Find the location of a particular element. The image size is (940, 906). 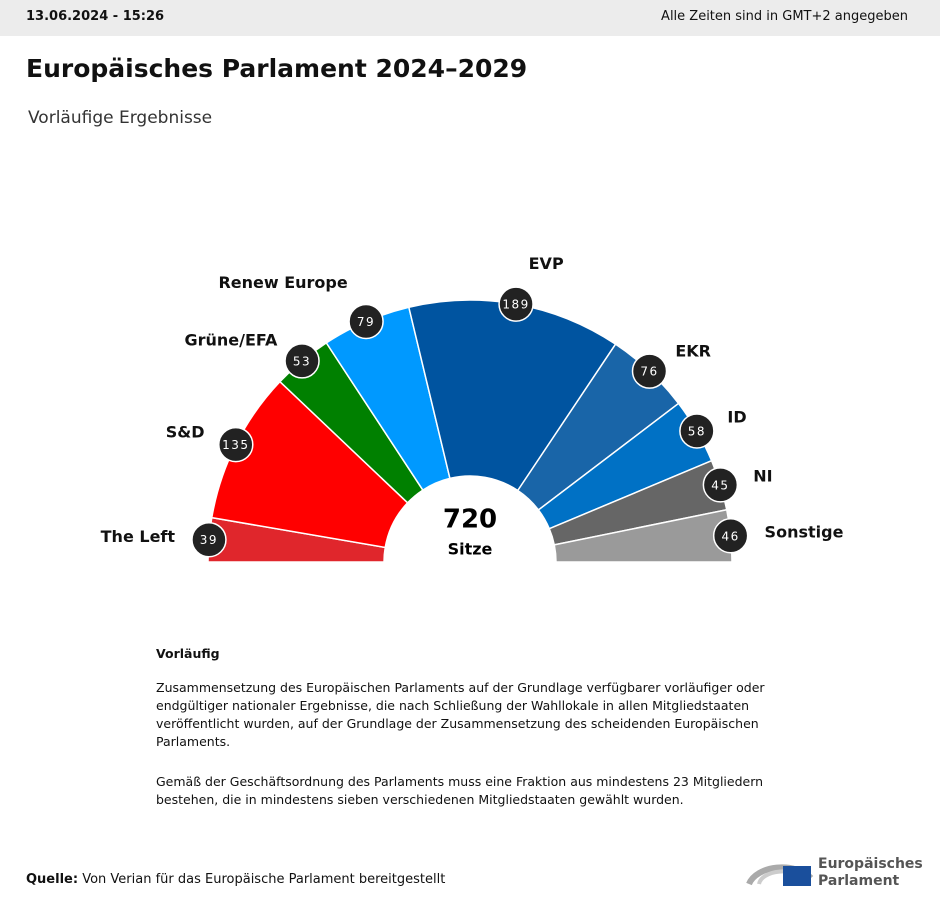

value-label: 189 is located at coordinates (515, 305).